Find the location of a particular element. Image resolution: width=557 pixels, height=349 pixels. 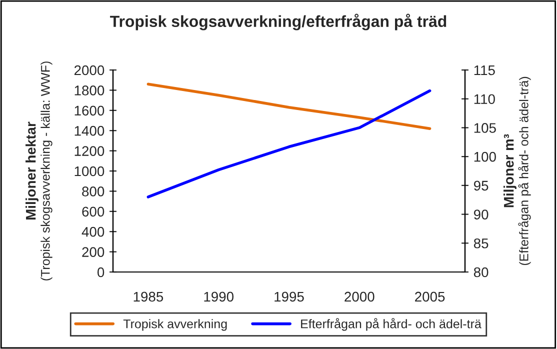

x-tick-label: 1985 is located at coordinates (149, 297).